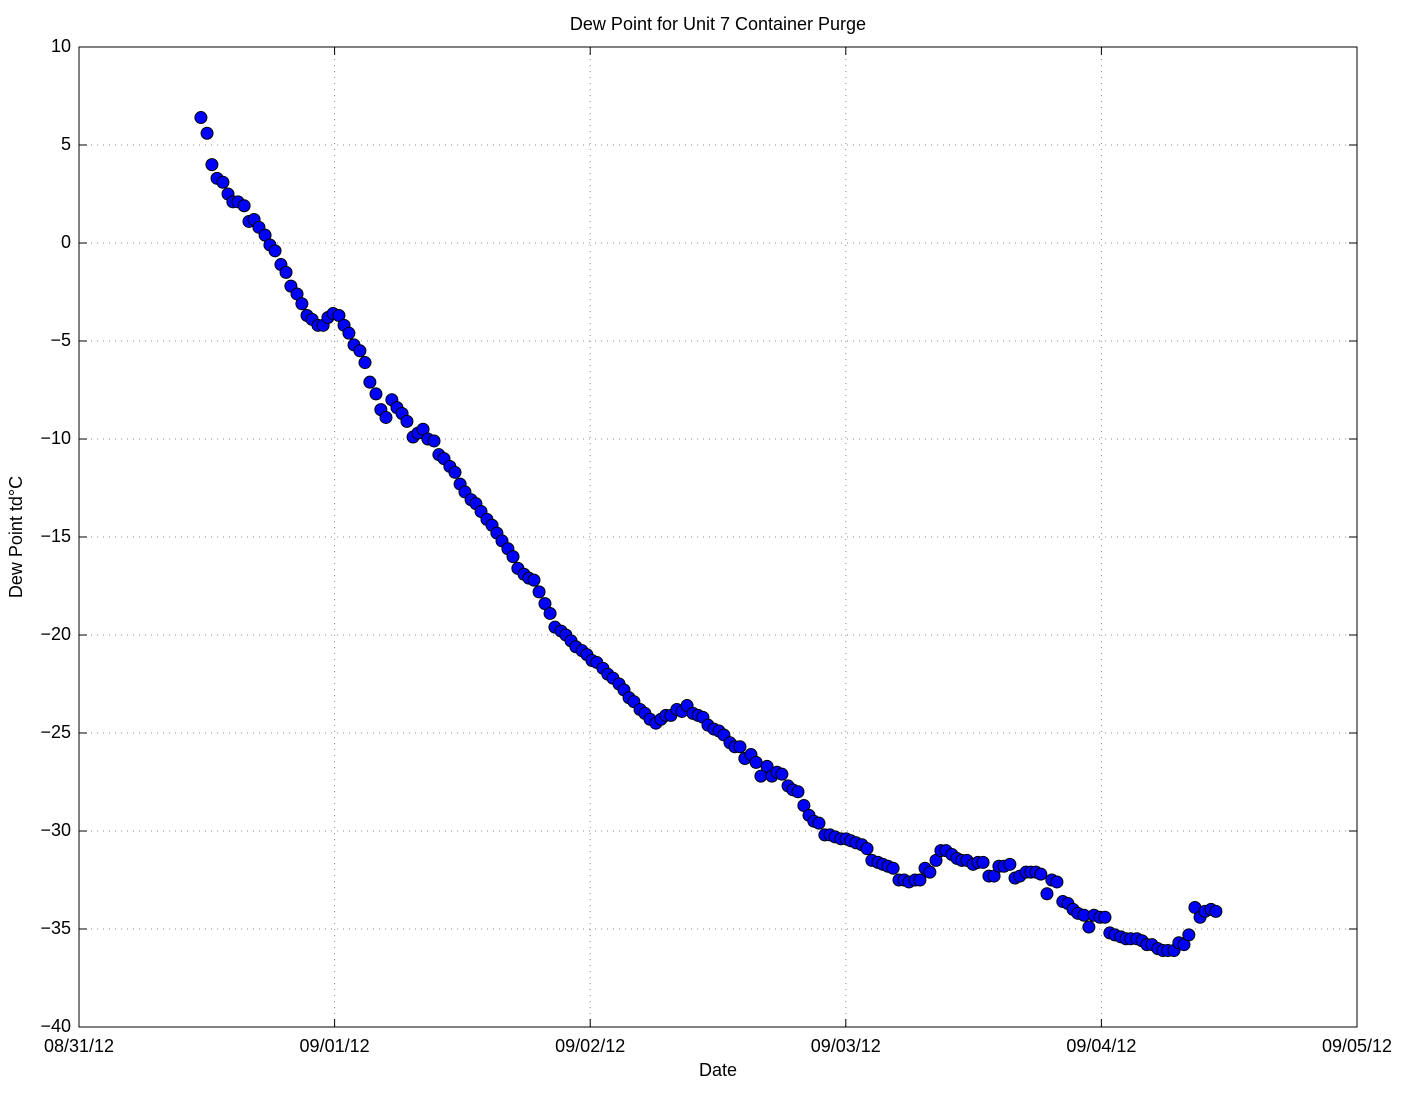 The width and height of the screenshot is (1406, 1093). Describe the element at coordinates (718, 24) in the screenshot. I see `chart-title: Dew Point for Unit 7 Container Purge` at that location.